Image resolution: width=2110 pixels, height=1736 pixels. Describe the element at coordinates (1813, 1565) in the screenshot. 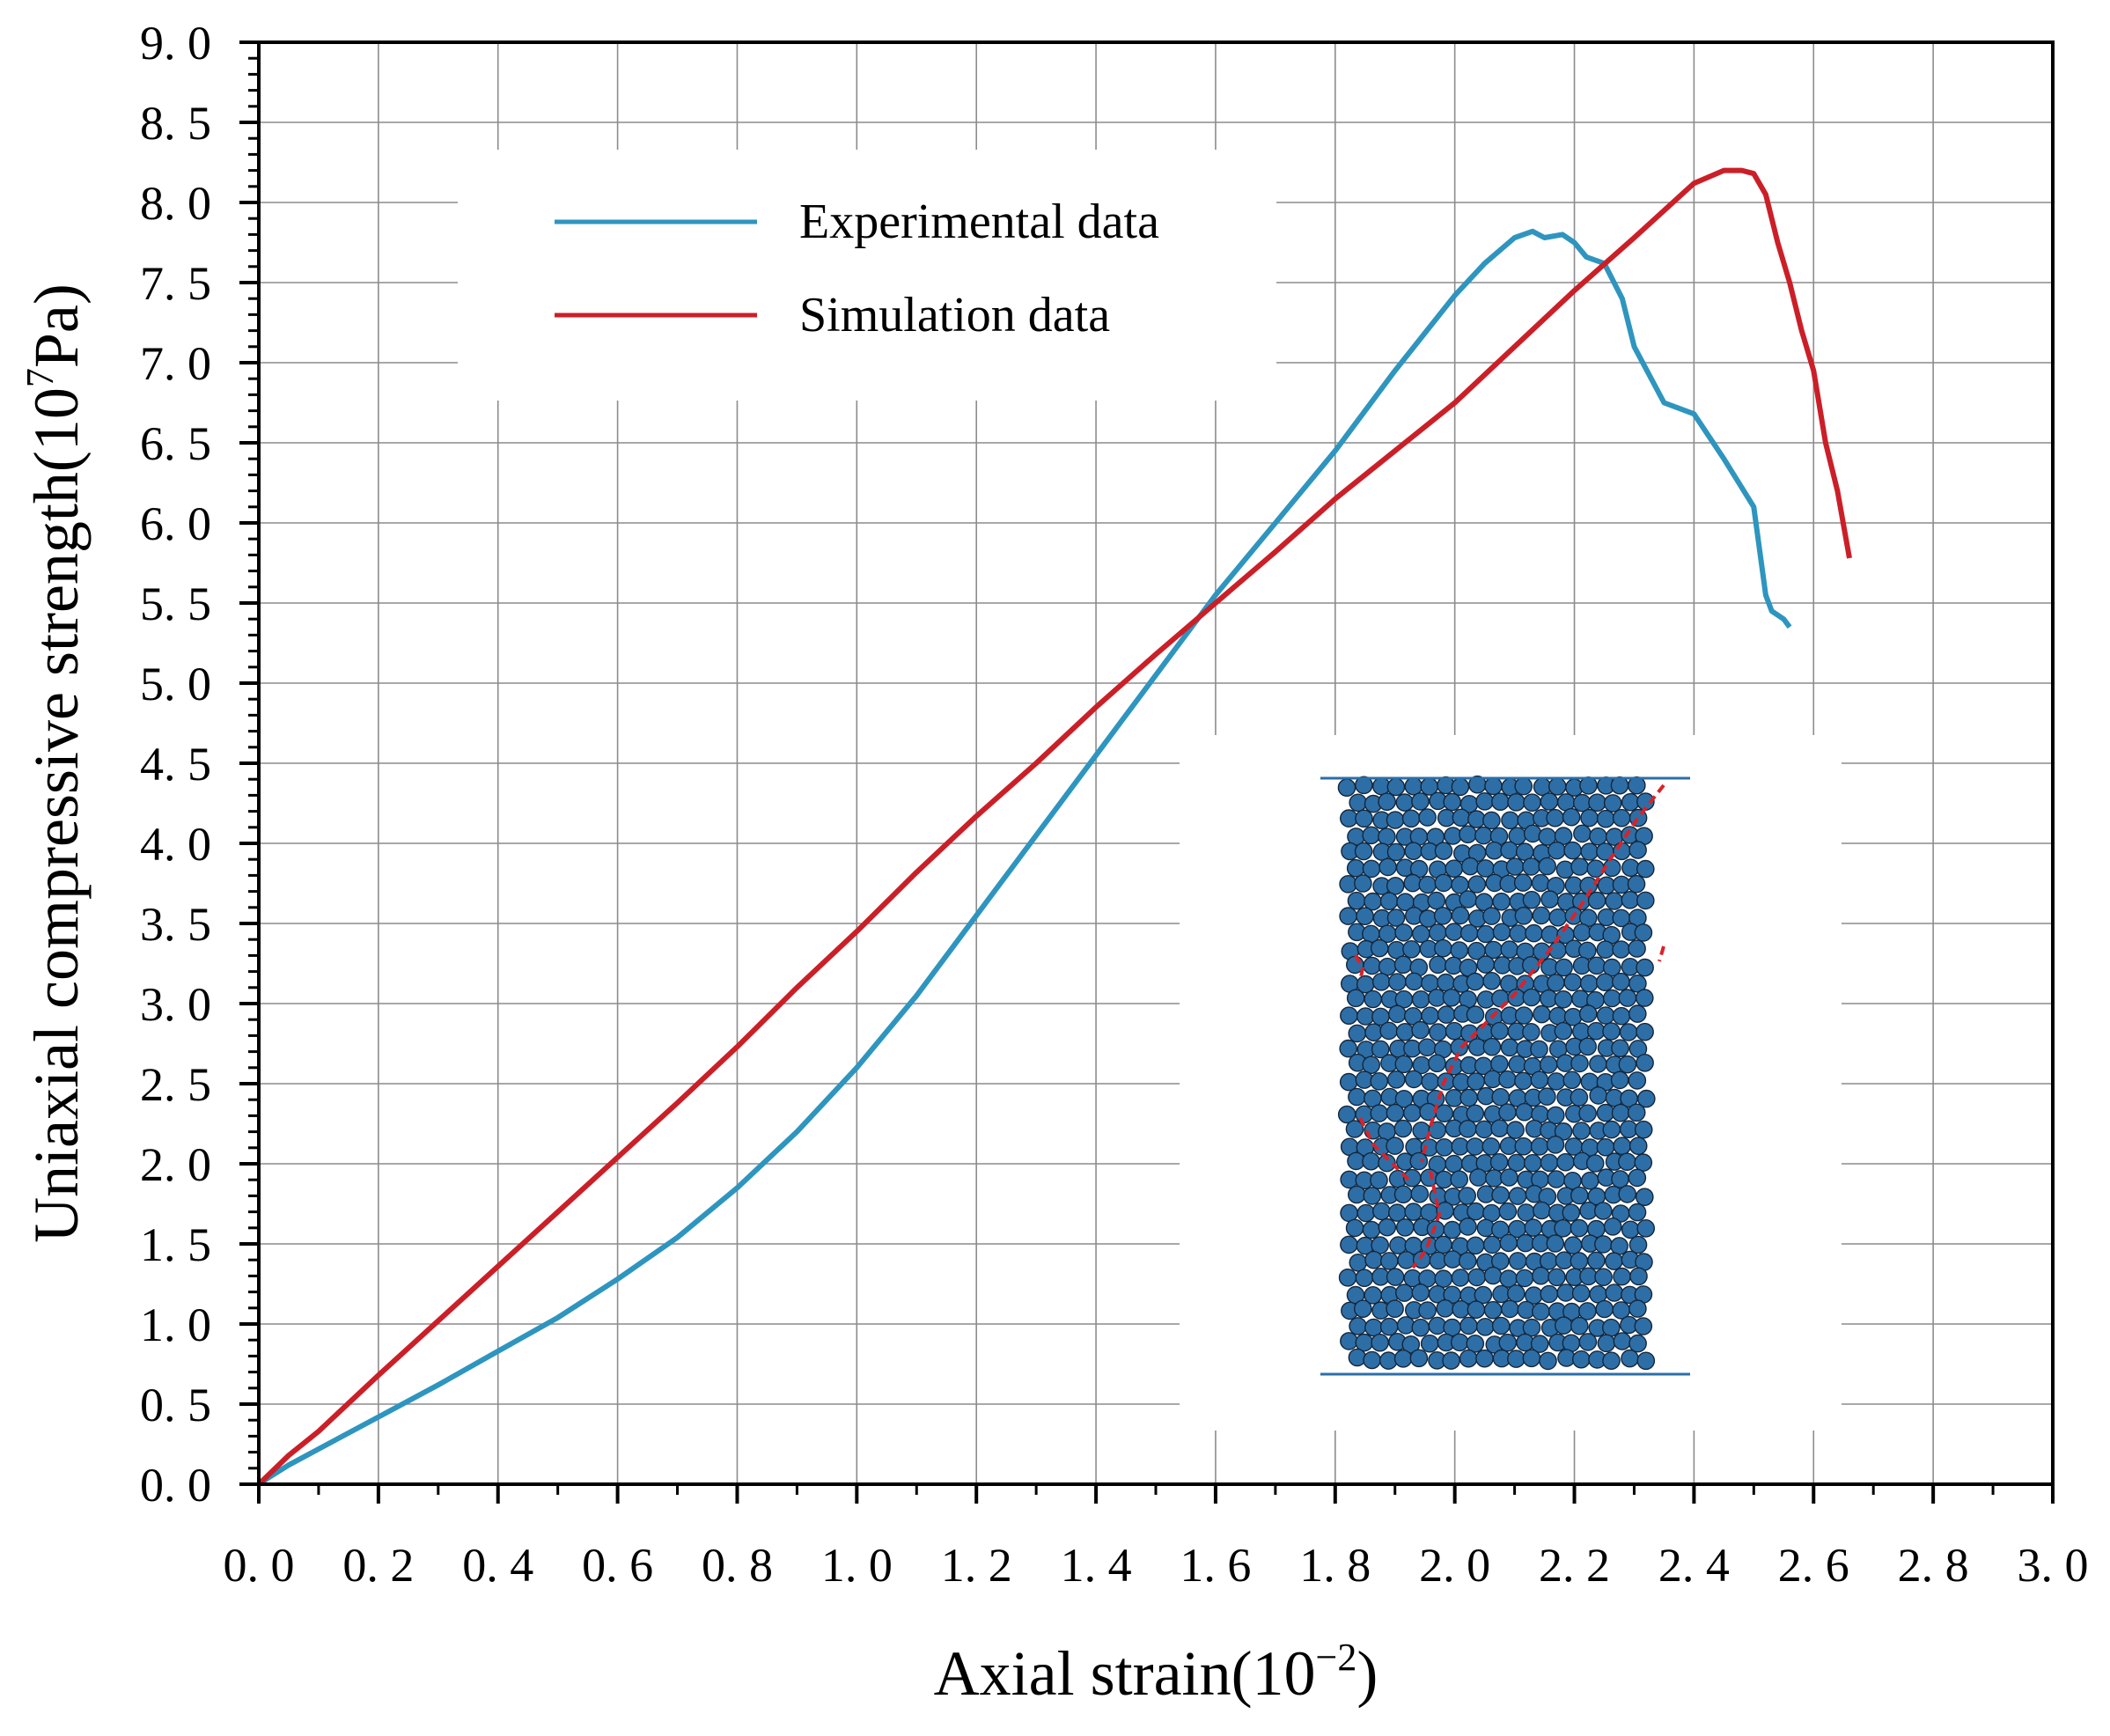

I see `x-tick-label: 2. 6` at that location.